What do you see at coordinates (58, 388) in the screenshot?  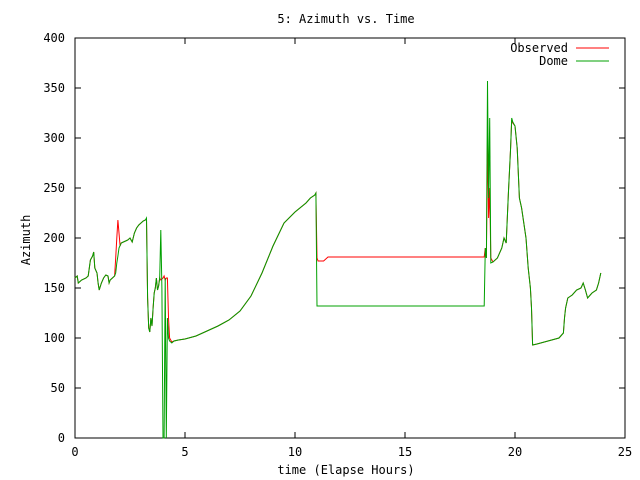 I see `y-tick-label: 50` at bounding box center [58, 388].